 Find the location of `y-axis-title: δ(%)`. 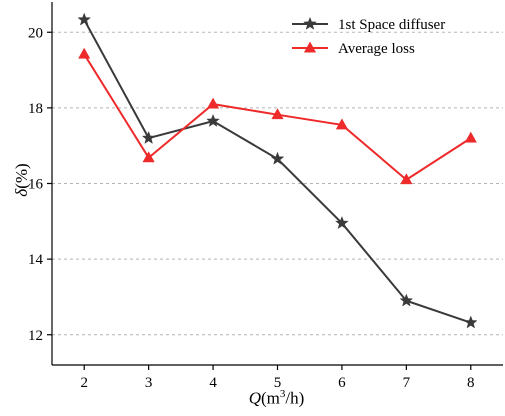

y-axis-title: δ(%) is located at coordinates (22, 180).